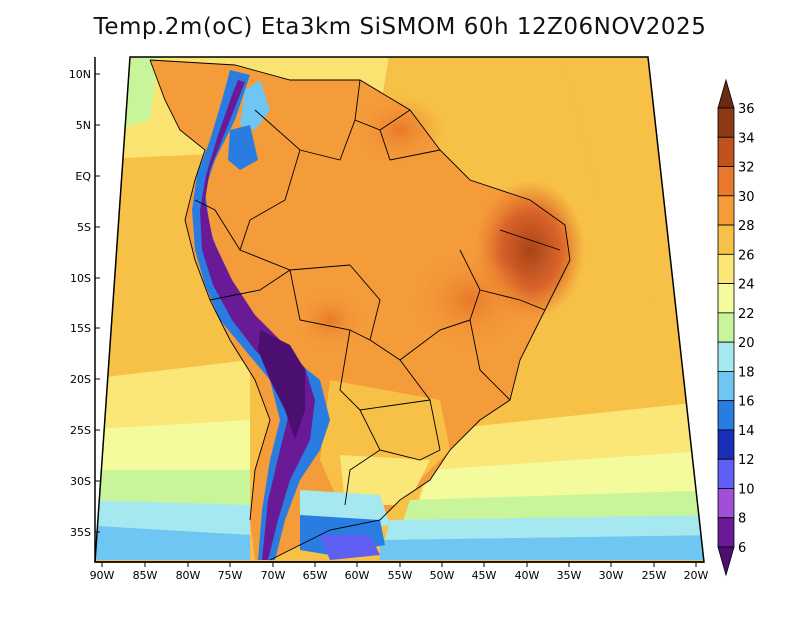  What do you see at coordinates (243, 147) in the screenshot?
I see `colombia-andes` at bounding box center [243, 147].